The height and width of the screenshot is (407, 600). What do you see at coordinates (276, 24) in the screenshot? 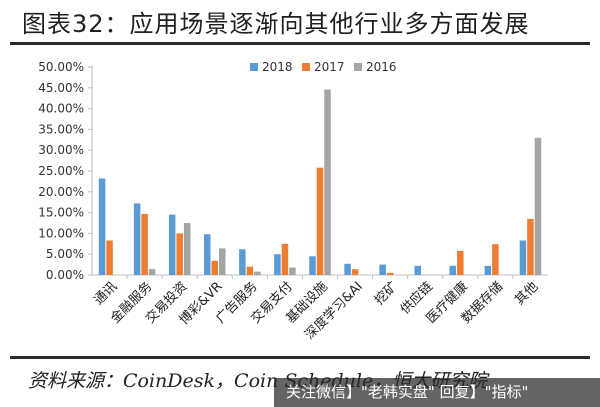
I see `chart-title: 图表32：应用场景逐渐向其他行业多方面发展` at bounding box center [276, 24].